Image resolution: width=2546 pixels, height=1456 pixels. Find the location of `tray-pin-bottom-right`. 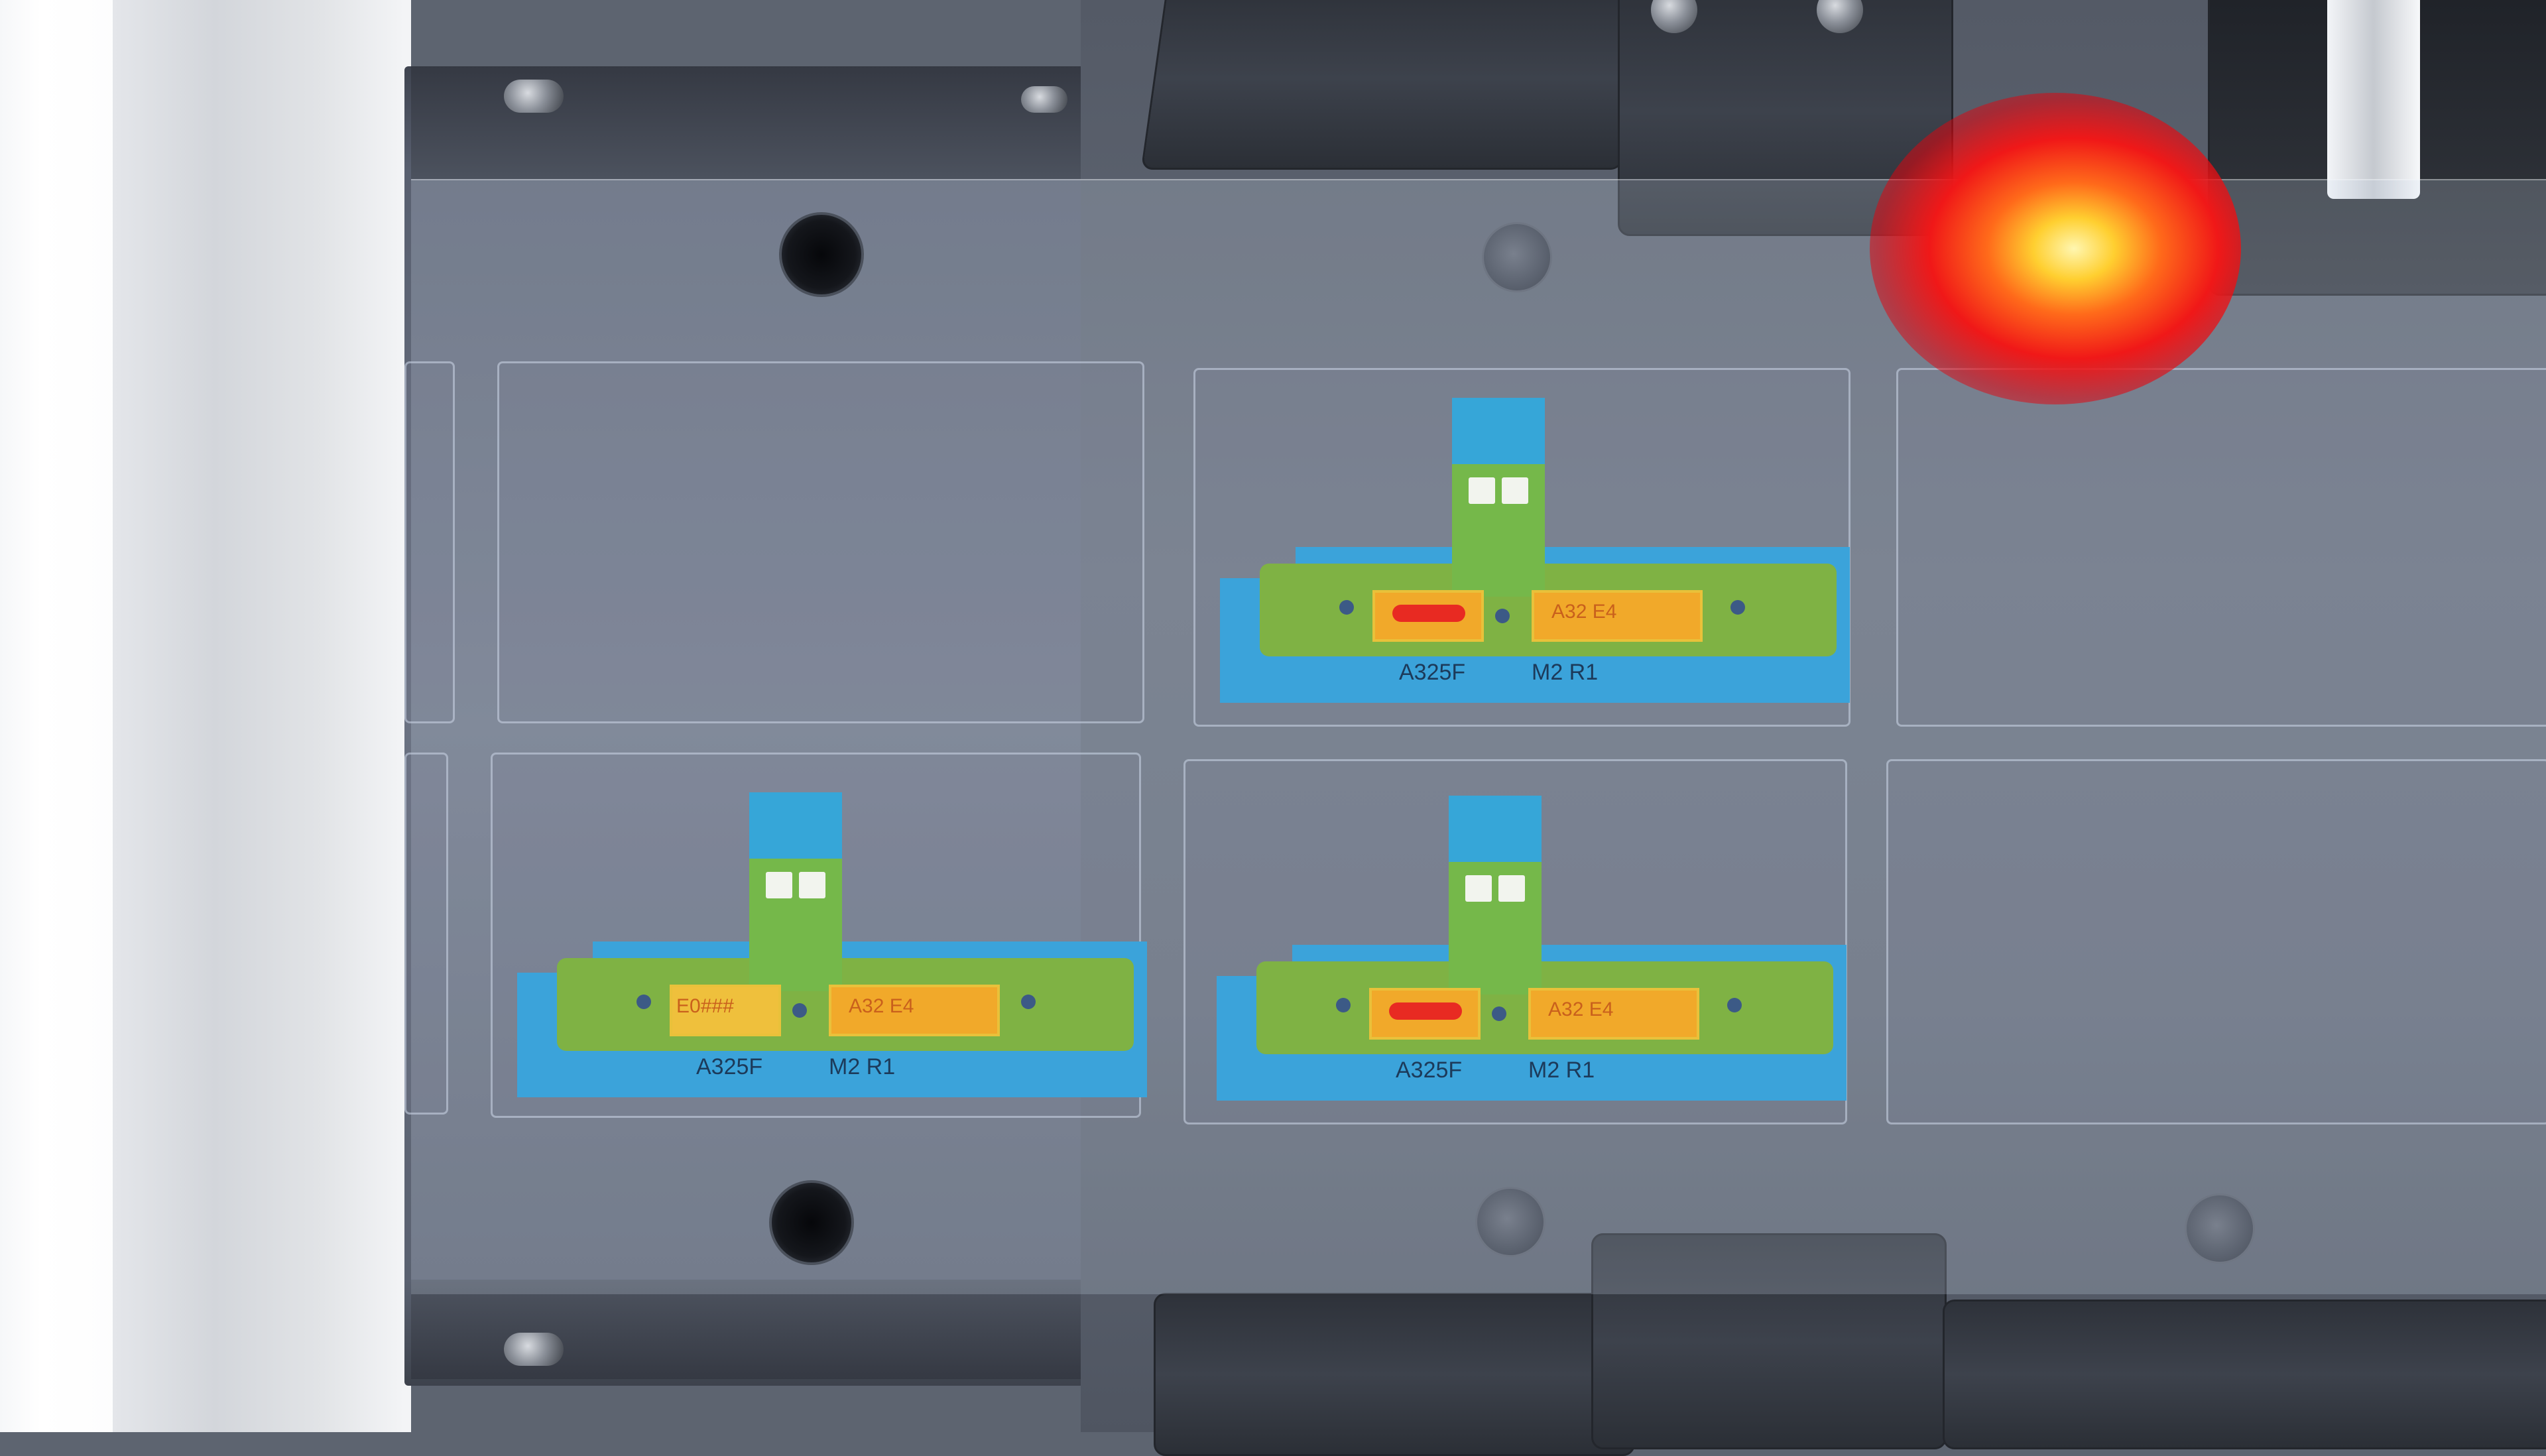

tray-pin-bottom-right is located at coordinates (2220, 1228).